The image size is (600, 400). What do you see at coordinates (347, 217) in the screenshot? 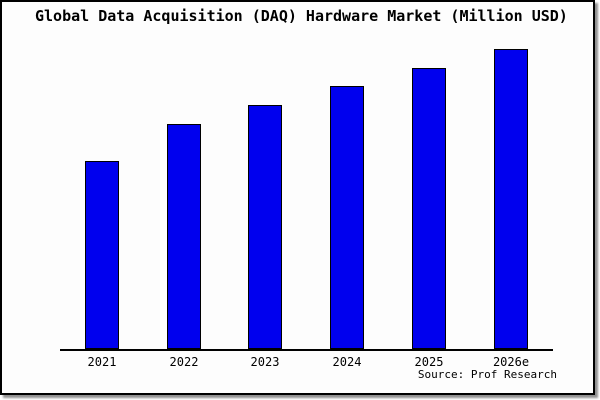
I see `bar-2024` at bounding box center [347, 217].